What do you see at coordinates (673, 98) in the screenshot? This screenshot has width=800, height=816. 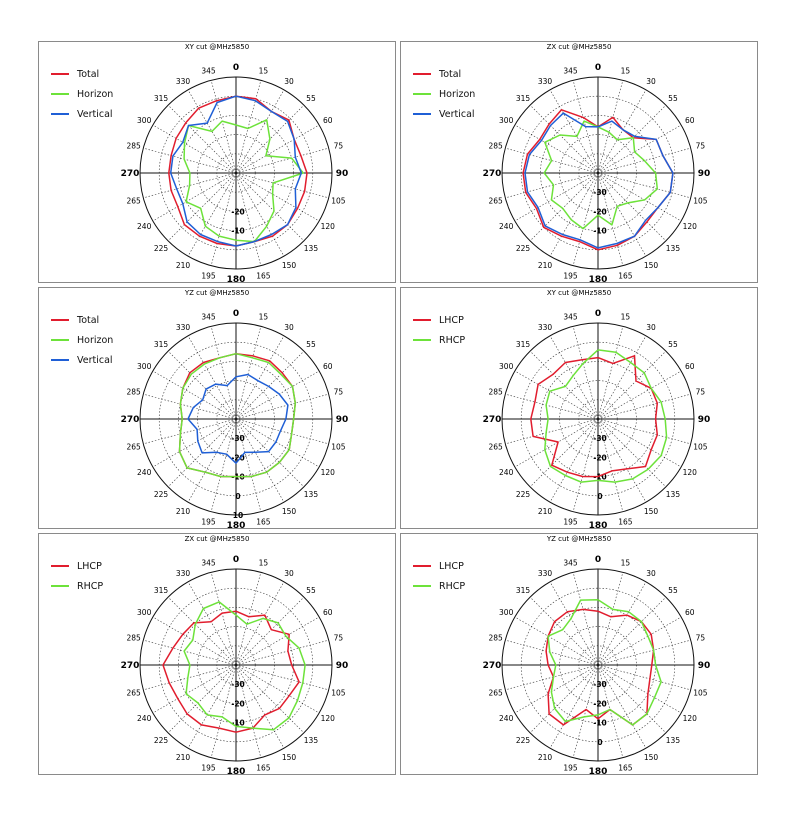 I see `angle-label: 55` at bounding box center [673, 98].